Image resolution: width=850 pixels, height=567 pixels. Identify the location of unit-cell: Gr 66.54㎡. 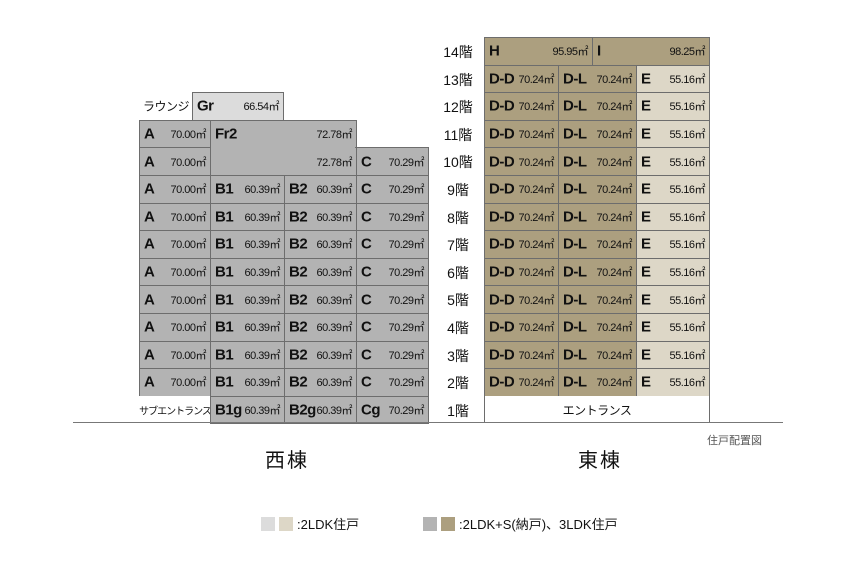
(238, 106).